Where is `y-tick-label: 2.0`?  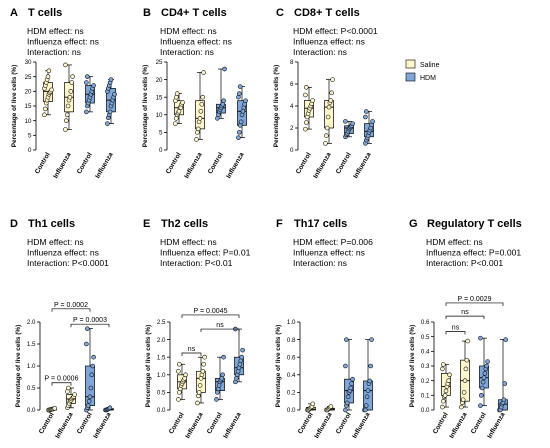 y-tick-label: 2.0 is located at coordinates (31, 322).